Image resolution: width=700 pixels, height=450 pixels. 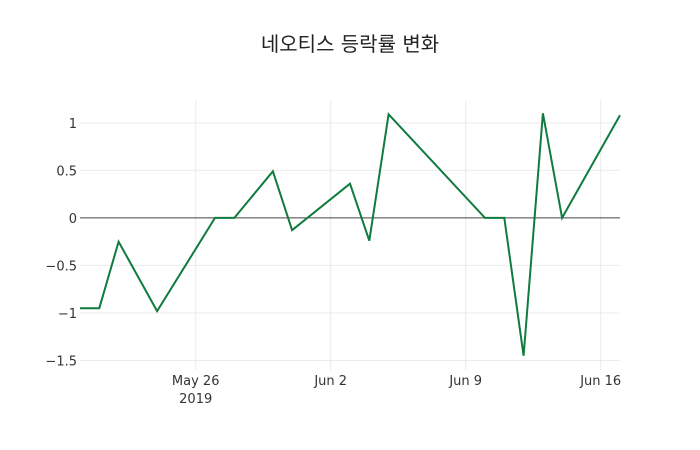 I want to click on y-tick-label: 0, so click(x=73, y=219).